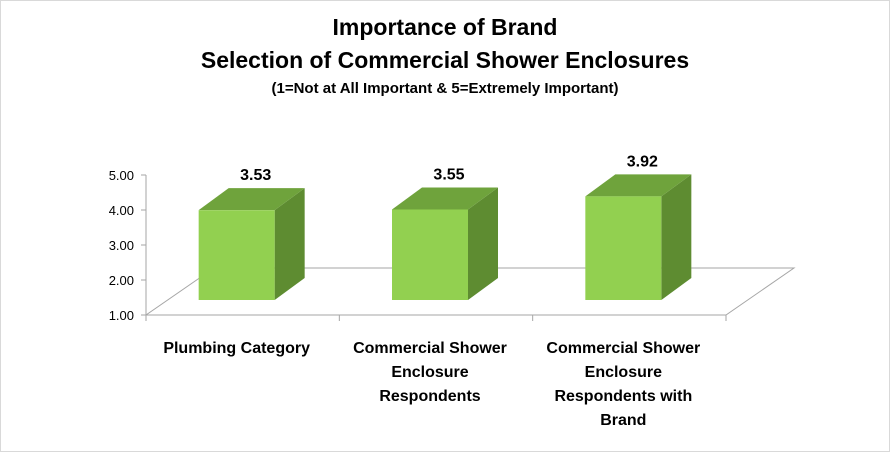 The height and width of the screenshot is (452, 890). What do you see at coordinates (121, 315) in the screenshot?
I see `y-tick-label: 1.00` at bounding box center [121, 315].